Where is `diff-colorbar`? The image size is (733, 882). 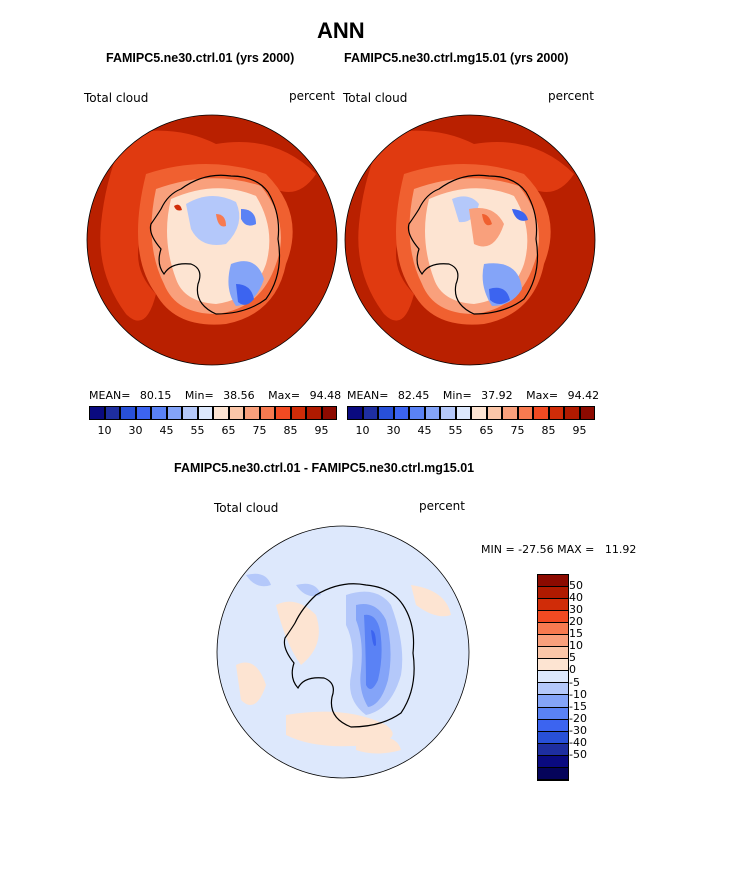
diff-colorbar is located at coordinates (553, 677).